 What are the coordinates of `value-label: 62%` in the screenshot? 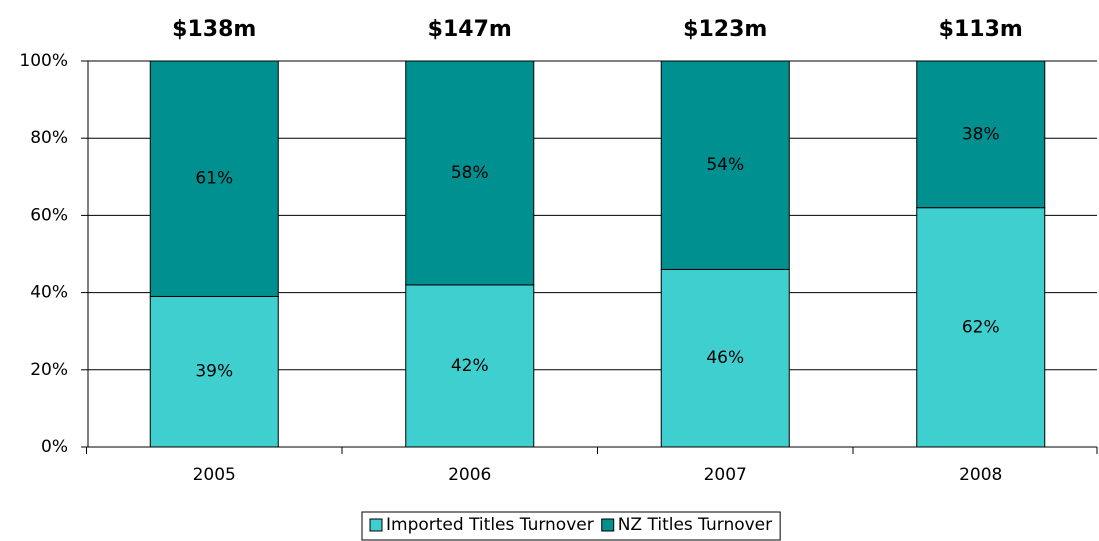 It's located at (981, 327).